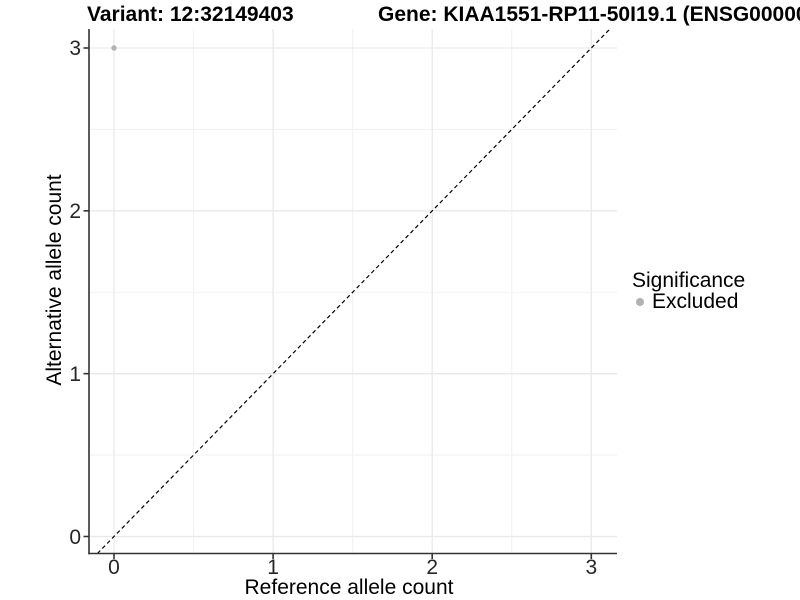  Describe the element at coordinates (432, 567) in the screenshot. I see `x-tick-label: 2` at that location.